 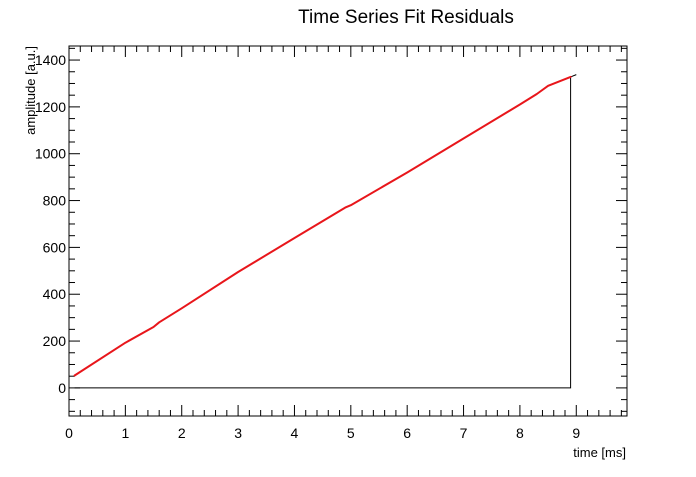 What do you see at coordinates (576, 433) in the screenshot?
I see `x-tick-label: 9` at bounding box center [576, 433].